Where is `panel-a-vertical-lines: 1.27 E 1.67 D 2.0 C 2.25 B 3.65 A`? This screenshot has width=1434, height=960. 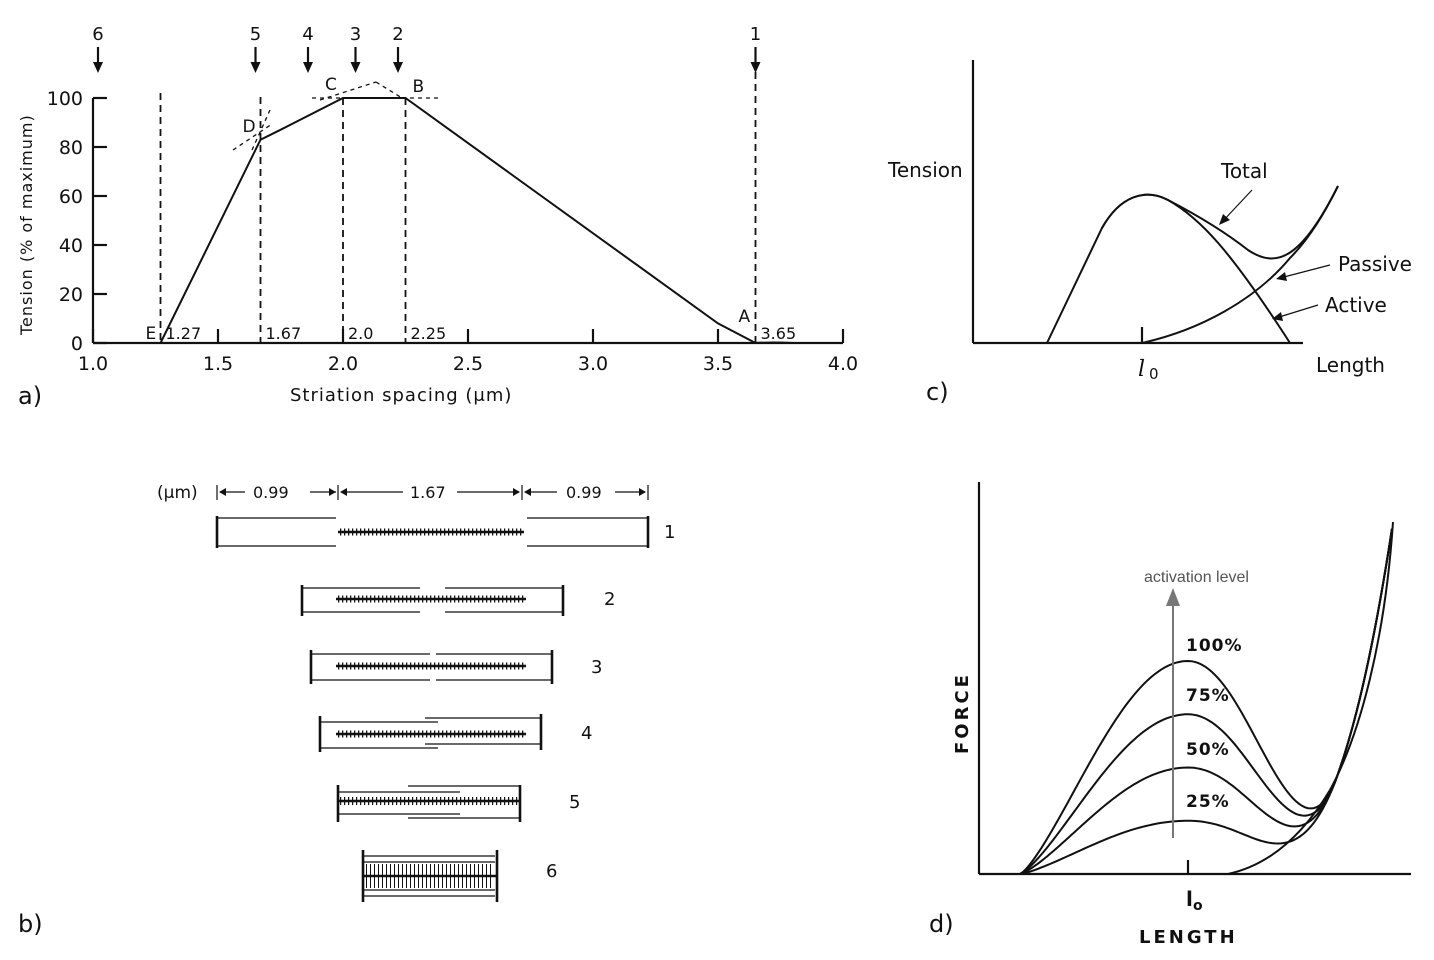 panel-a-vertical-lines: 1.27 E 1.67 D 2.0 C 2.25 B 3.65 A is located at coordinates (471, 202).